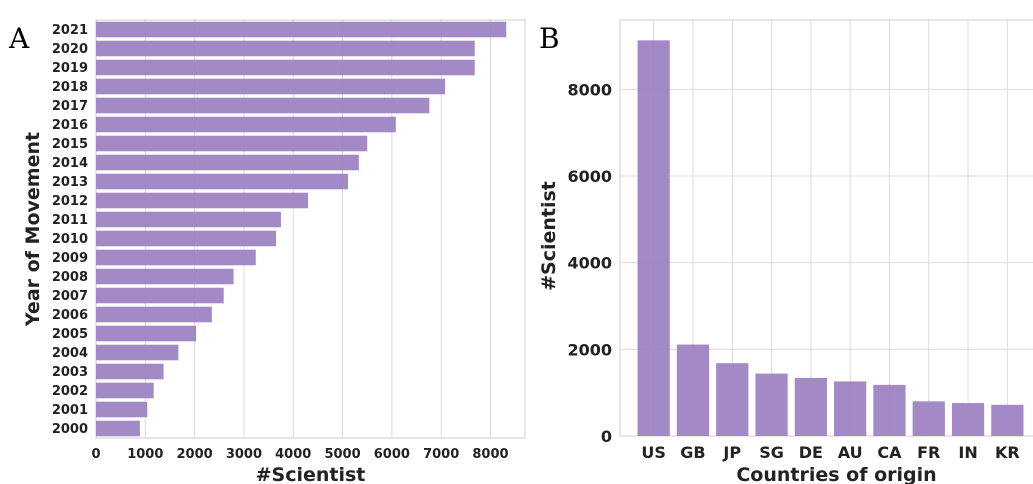 The width and height of the screenshot is (1033, 484). What do you see at coordinates (122, 409) in the screenshot?
I see `bar-2001` at bounding box center [122, 409].